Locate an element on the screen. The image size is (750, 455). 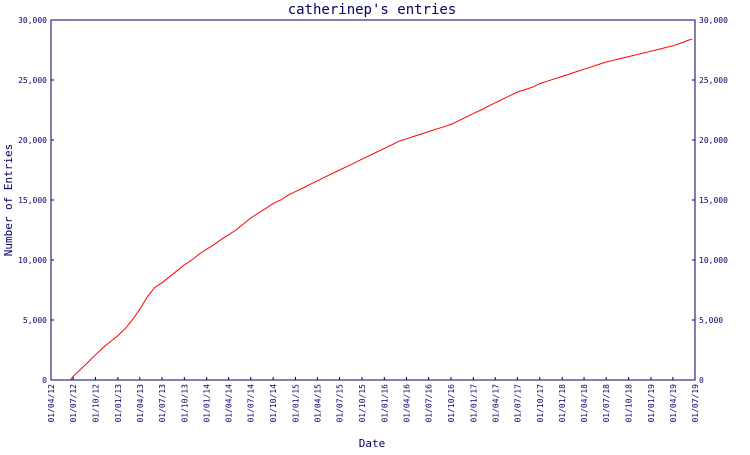
y-tick-label-left: 5,000 is located at coordinates (35, 320).